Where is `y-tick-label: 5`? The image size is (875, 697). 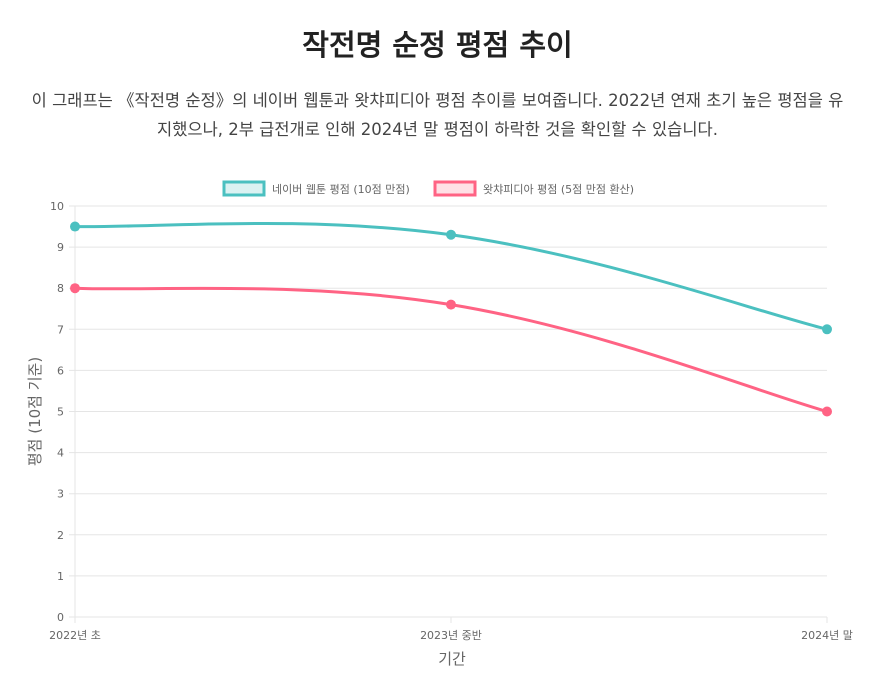
y-tick-label: 5 is located at coordinates (60, 412).